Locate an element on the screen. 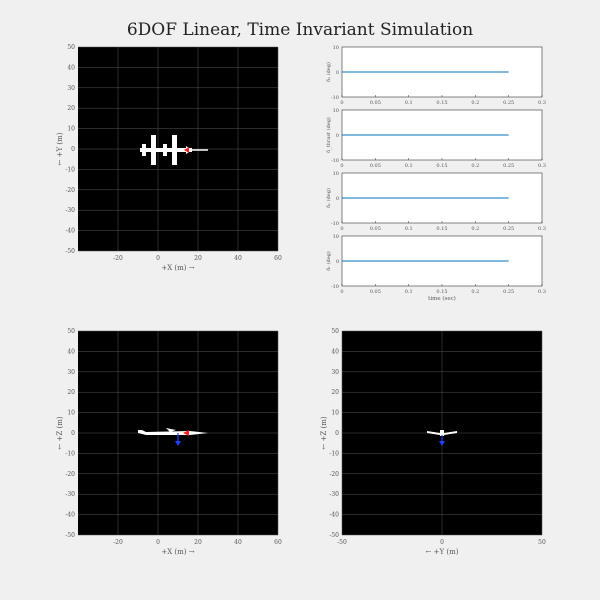 This screenshot has height=600, width=600. force-arrow-blue-front is located at coordinates (442, 443).